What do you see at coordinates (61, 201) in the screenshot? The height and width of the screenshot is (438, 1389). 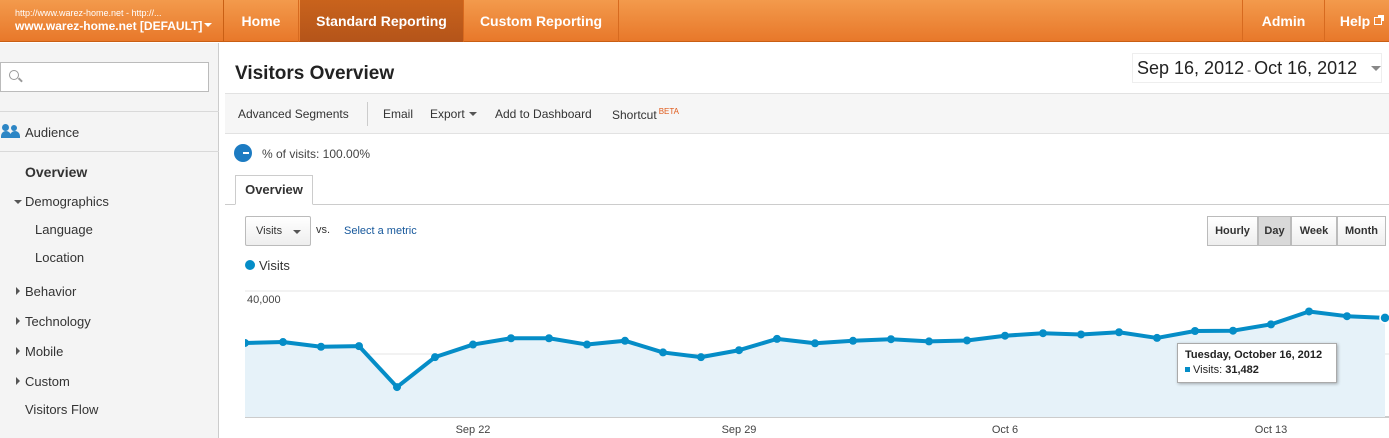 I see `sidebar-item-demographics: Demographics` at bounding box center [61, 201].